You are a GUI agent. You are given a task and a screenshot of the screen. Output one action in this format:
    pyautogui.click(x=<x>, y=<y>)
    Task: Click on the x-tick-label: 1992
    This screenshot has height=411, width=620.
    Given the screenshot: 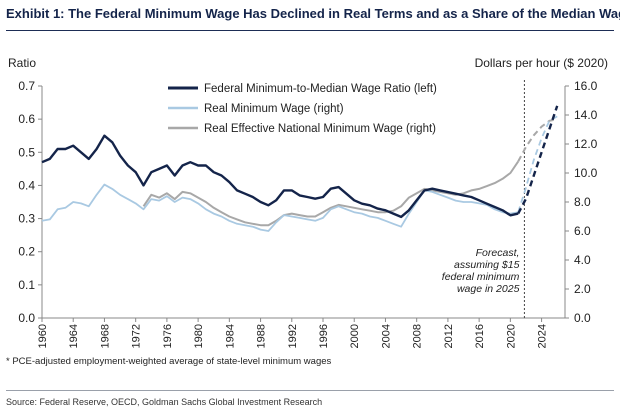 What is the action you would take?
    pyautogui.click(x=293, y=336)
    